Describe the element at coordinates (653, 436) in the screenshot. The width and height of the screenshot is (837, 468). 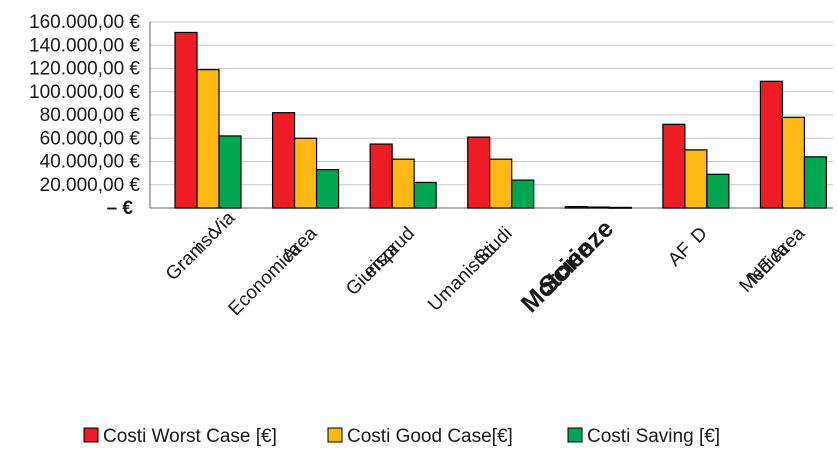
I see `legend-label: Costi Saving [€]` at that location.